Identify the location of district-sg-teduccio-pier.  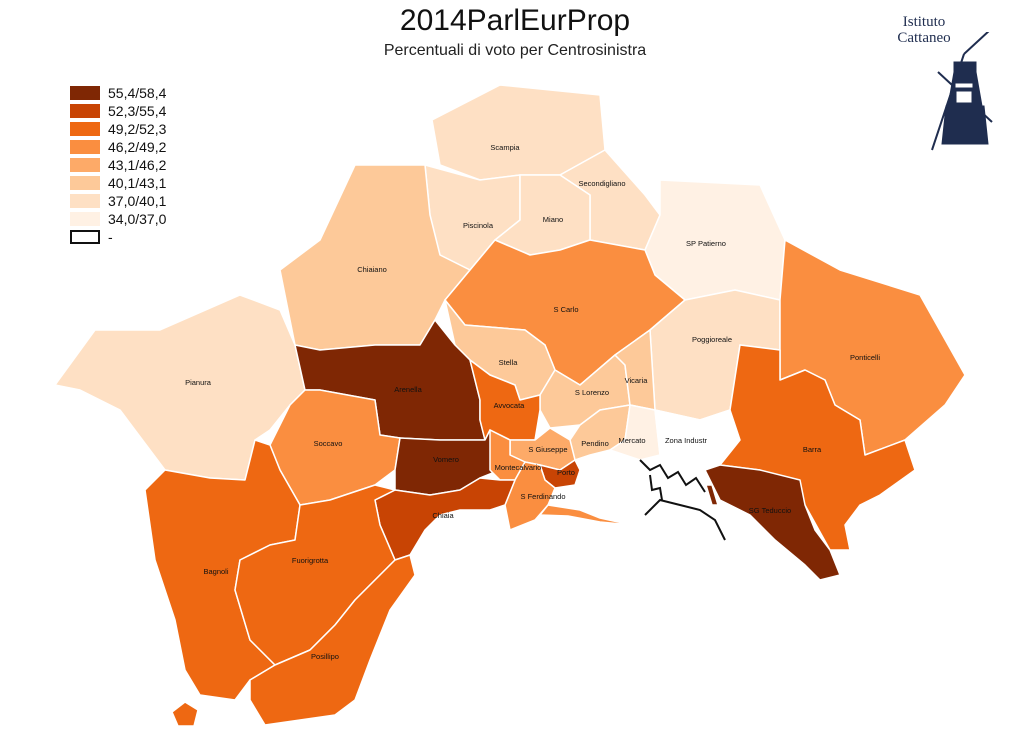
(712, 495).